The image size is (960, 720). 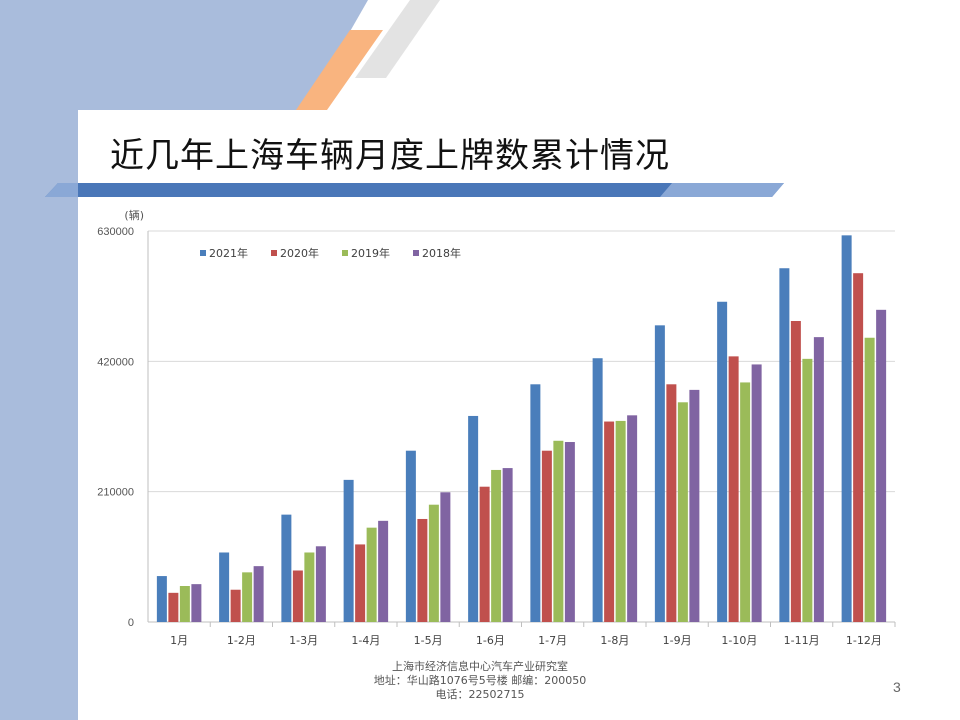 I want to click on x-tick-label: 1-7月, so click(x=552, y=640).